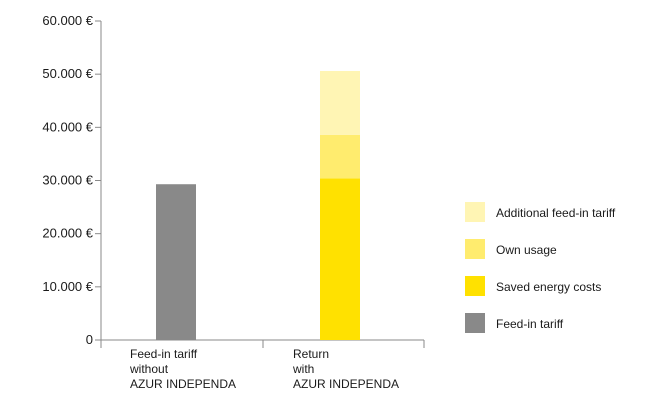  I want to click on y-tick-label: 0, so click(89, 339).